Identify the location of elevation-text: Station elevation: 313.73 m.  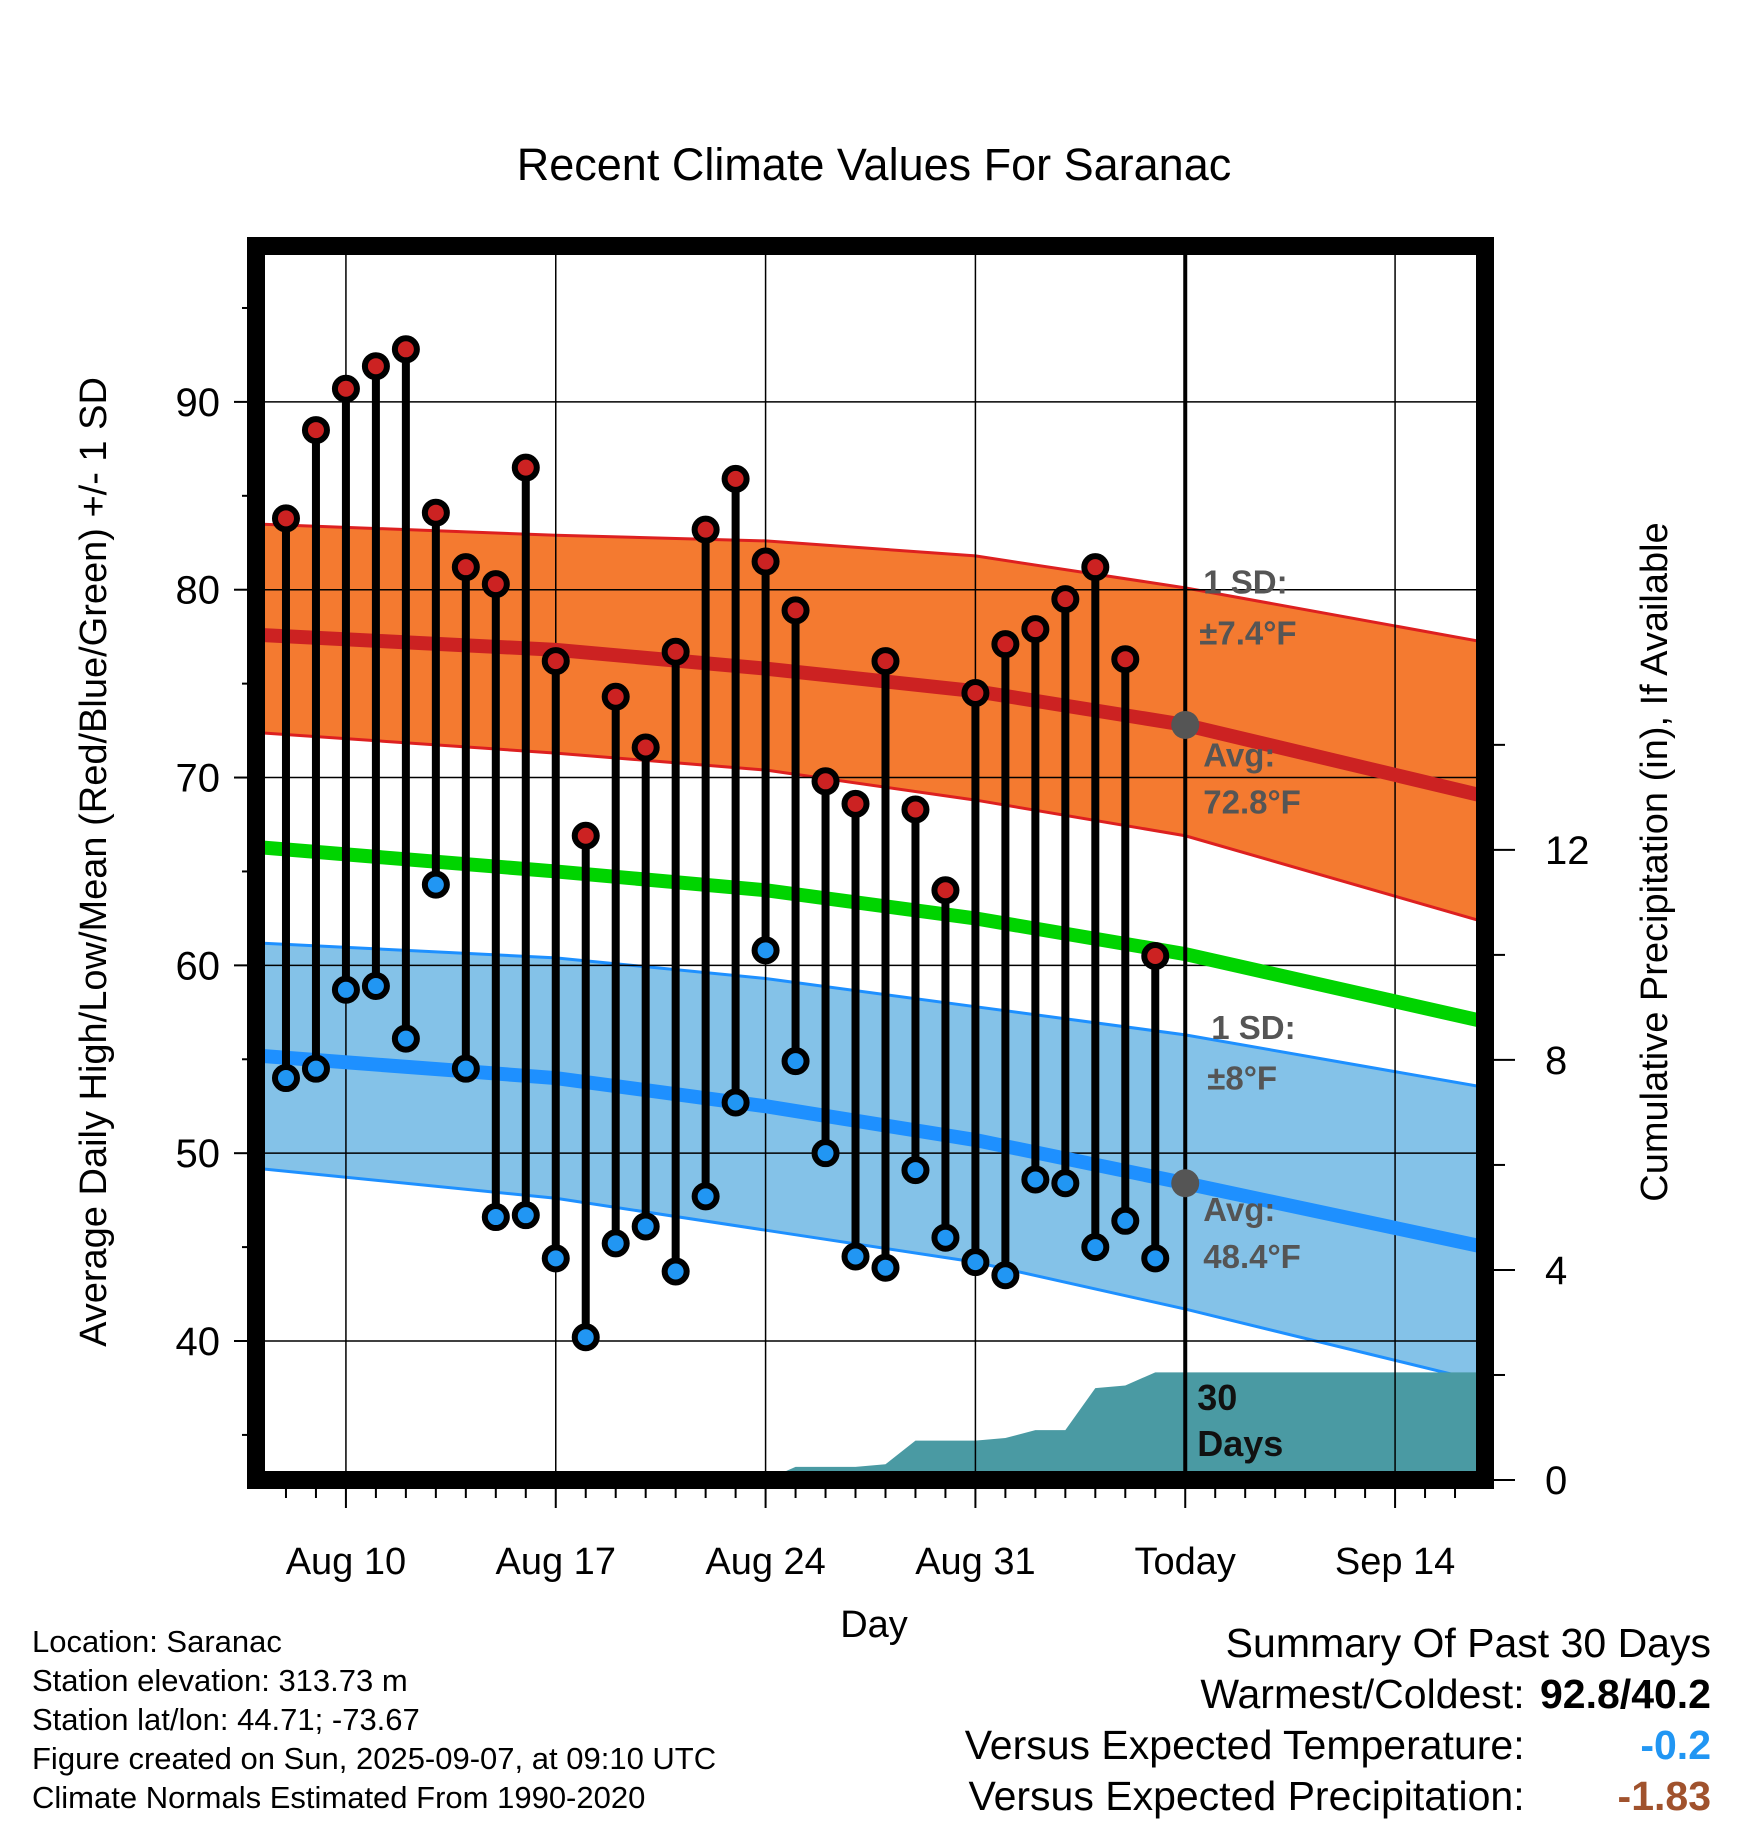
(220, 1680).